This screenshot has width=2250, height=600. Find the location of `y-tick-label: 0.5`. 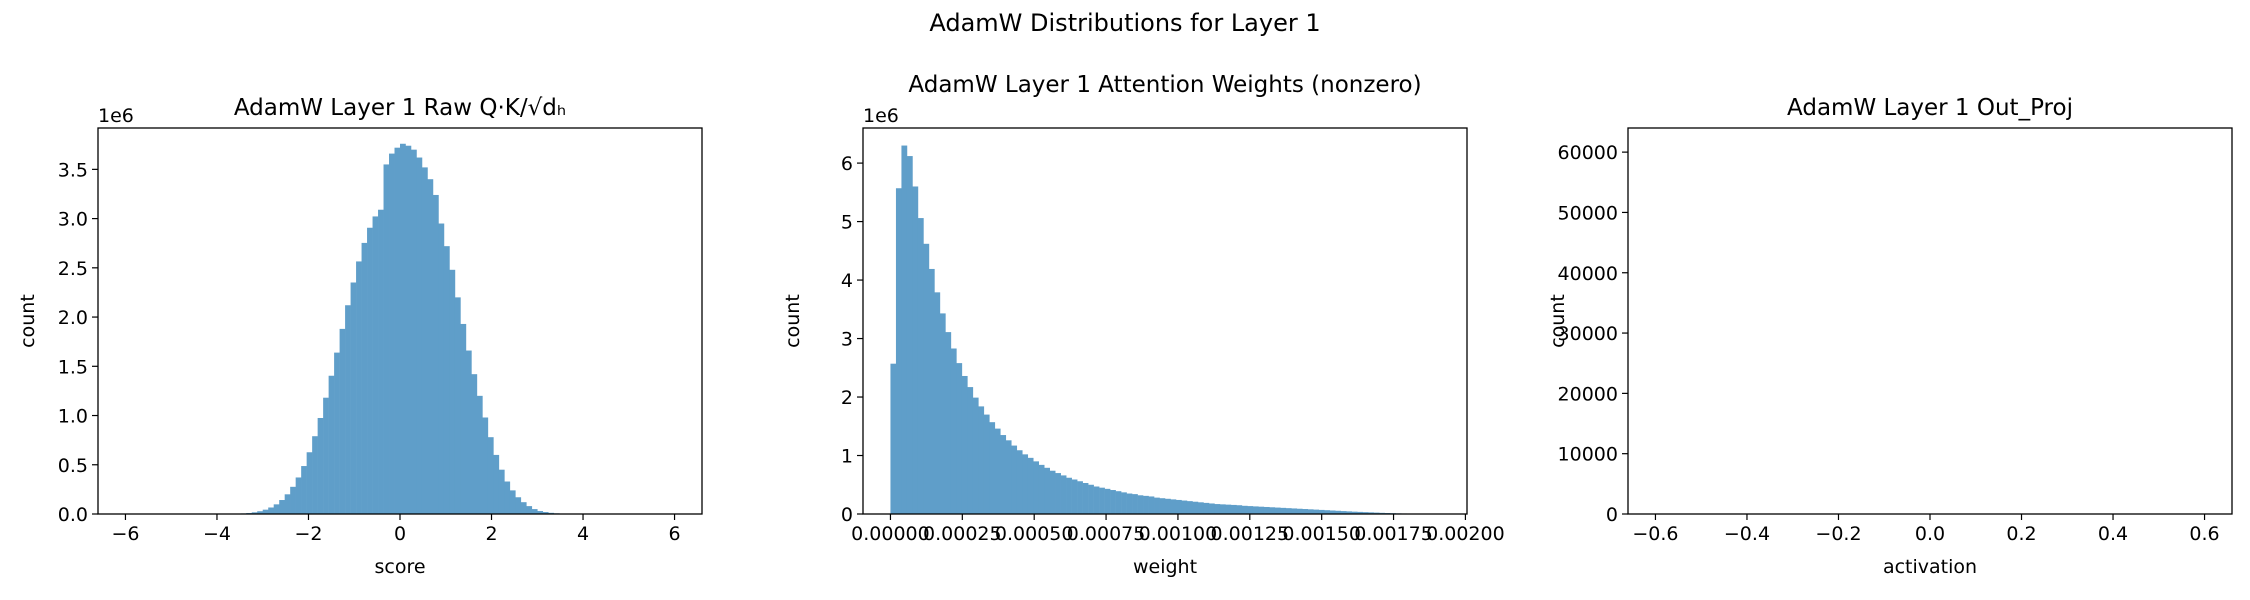

y-tick-label: 0.5 is located at coordinates (73, 466).